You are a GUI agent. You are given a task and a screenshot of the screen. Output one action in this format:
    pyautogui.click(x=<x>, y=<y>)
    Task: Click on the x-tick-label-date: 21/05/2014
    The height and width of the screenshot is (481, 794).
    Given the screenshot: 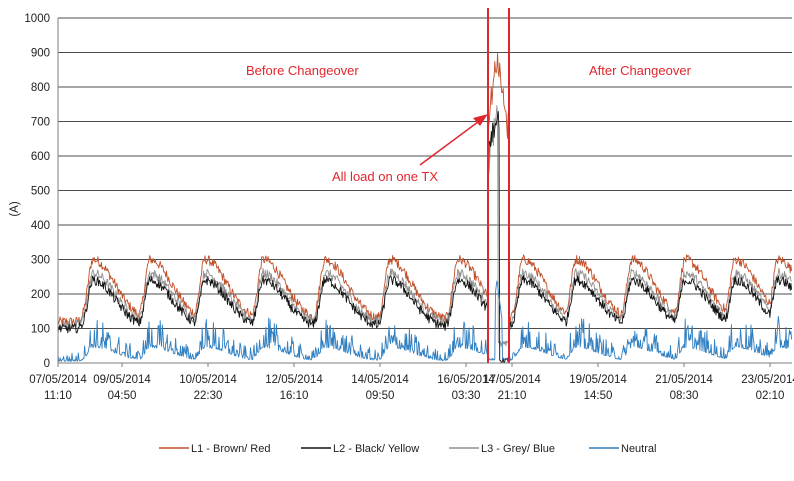 What is the action you would take?
    pyautogui.click(x=684, y=380)
    